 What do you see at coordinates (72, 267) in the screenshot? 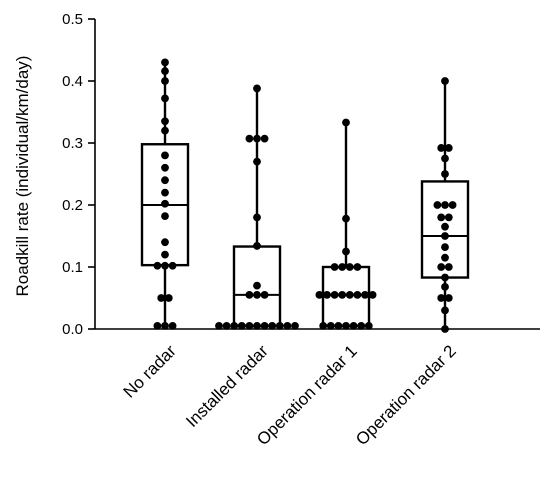
I see `y-tick-label: 0.1` at bounding box center [72, 267].